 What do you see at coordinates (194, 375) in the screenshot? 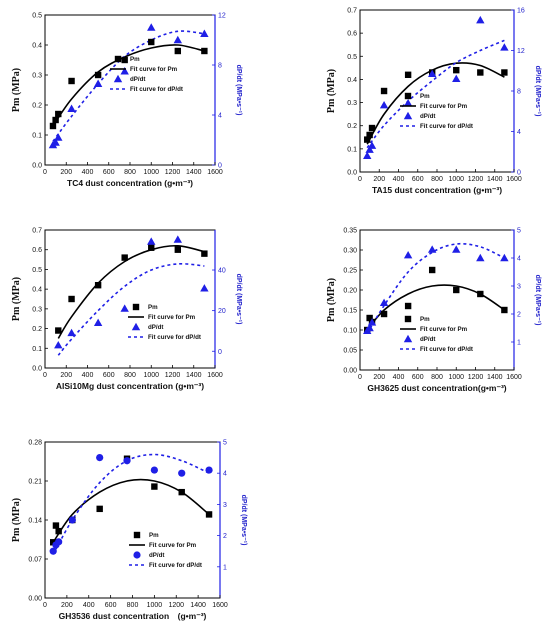
I see `x-tick-label: 1400` at bounding box center [194, 375].